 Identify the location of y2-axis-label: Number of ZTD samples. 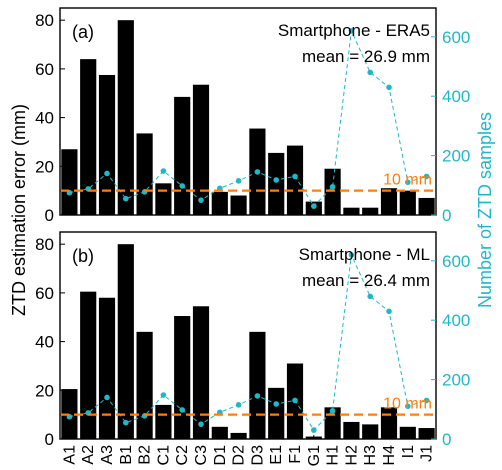
(485, 210).